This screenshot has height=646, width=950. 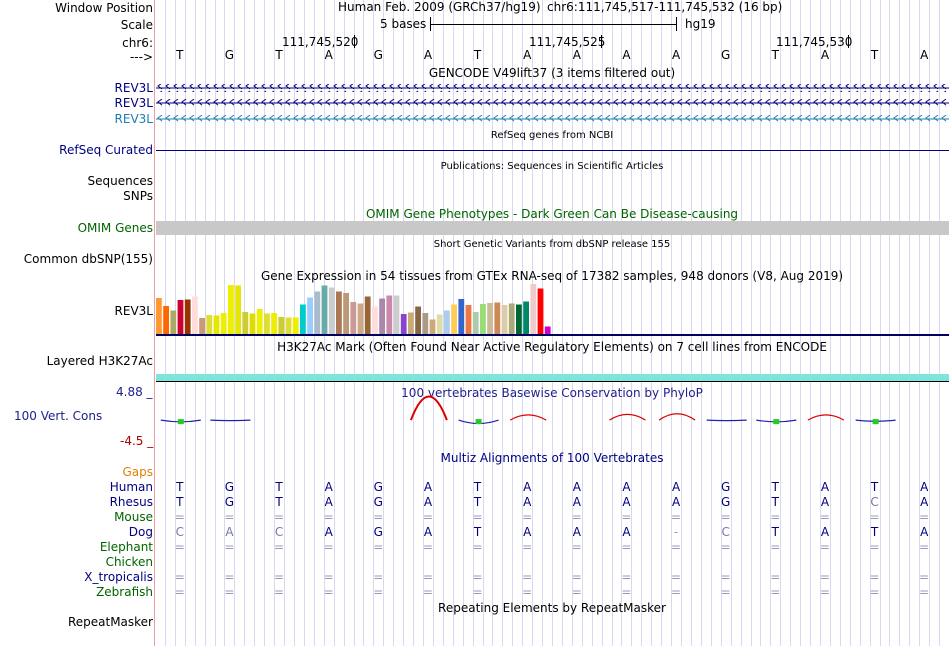 What do you see at coordinates (131, 502) in the screenshot?
I see `multiz-species-label: Rhesus` at bounding box center [131, 502].